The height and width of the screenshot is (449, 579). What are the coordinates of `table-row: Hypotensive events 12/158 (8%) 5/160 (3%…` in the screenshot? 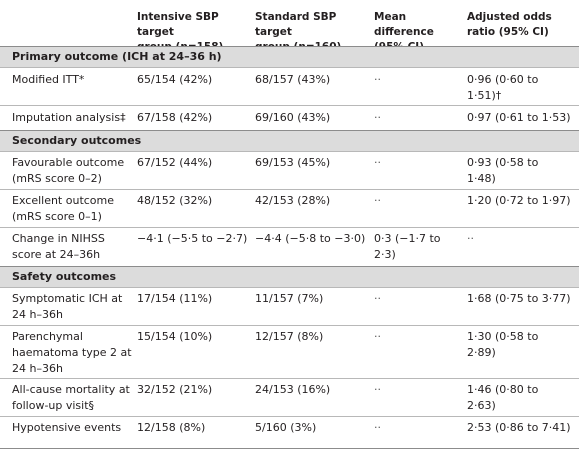 It's located at (289, 432).